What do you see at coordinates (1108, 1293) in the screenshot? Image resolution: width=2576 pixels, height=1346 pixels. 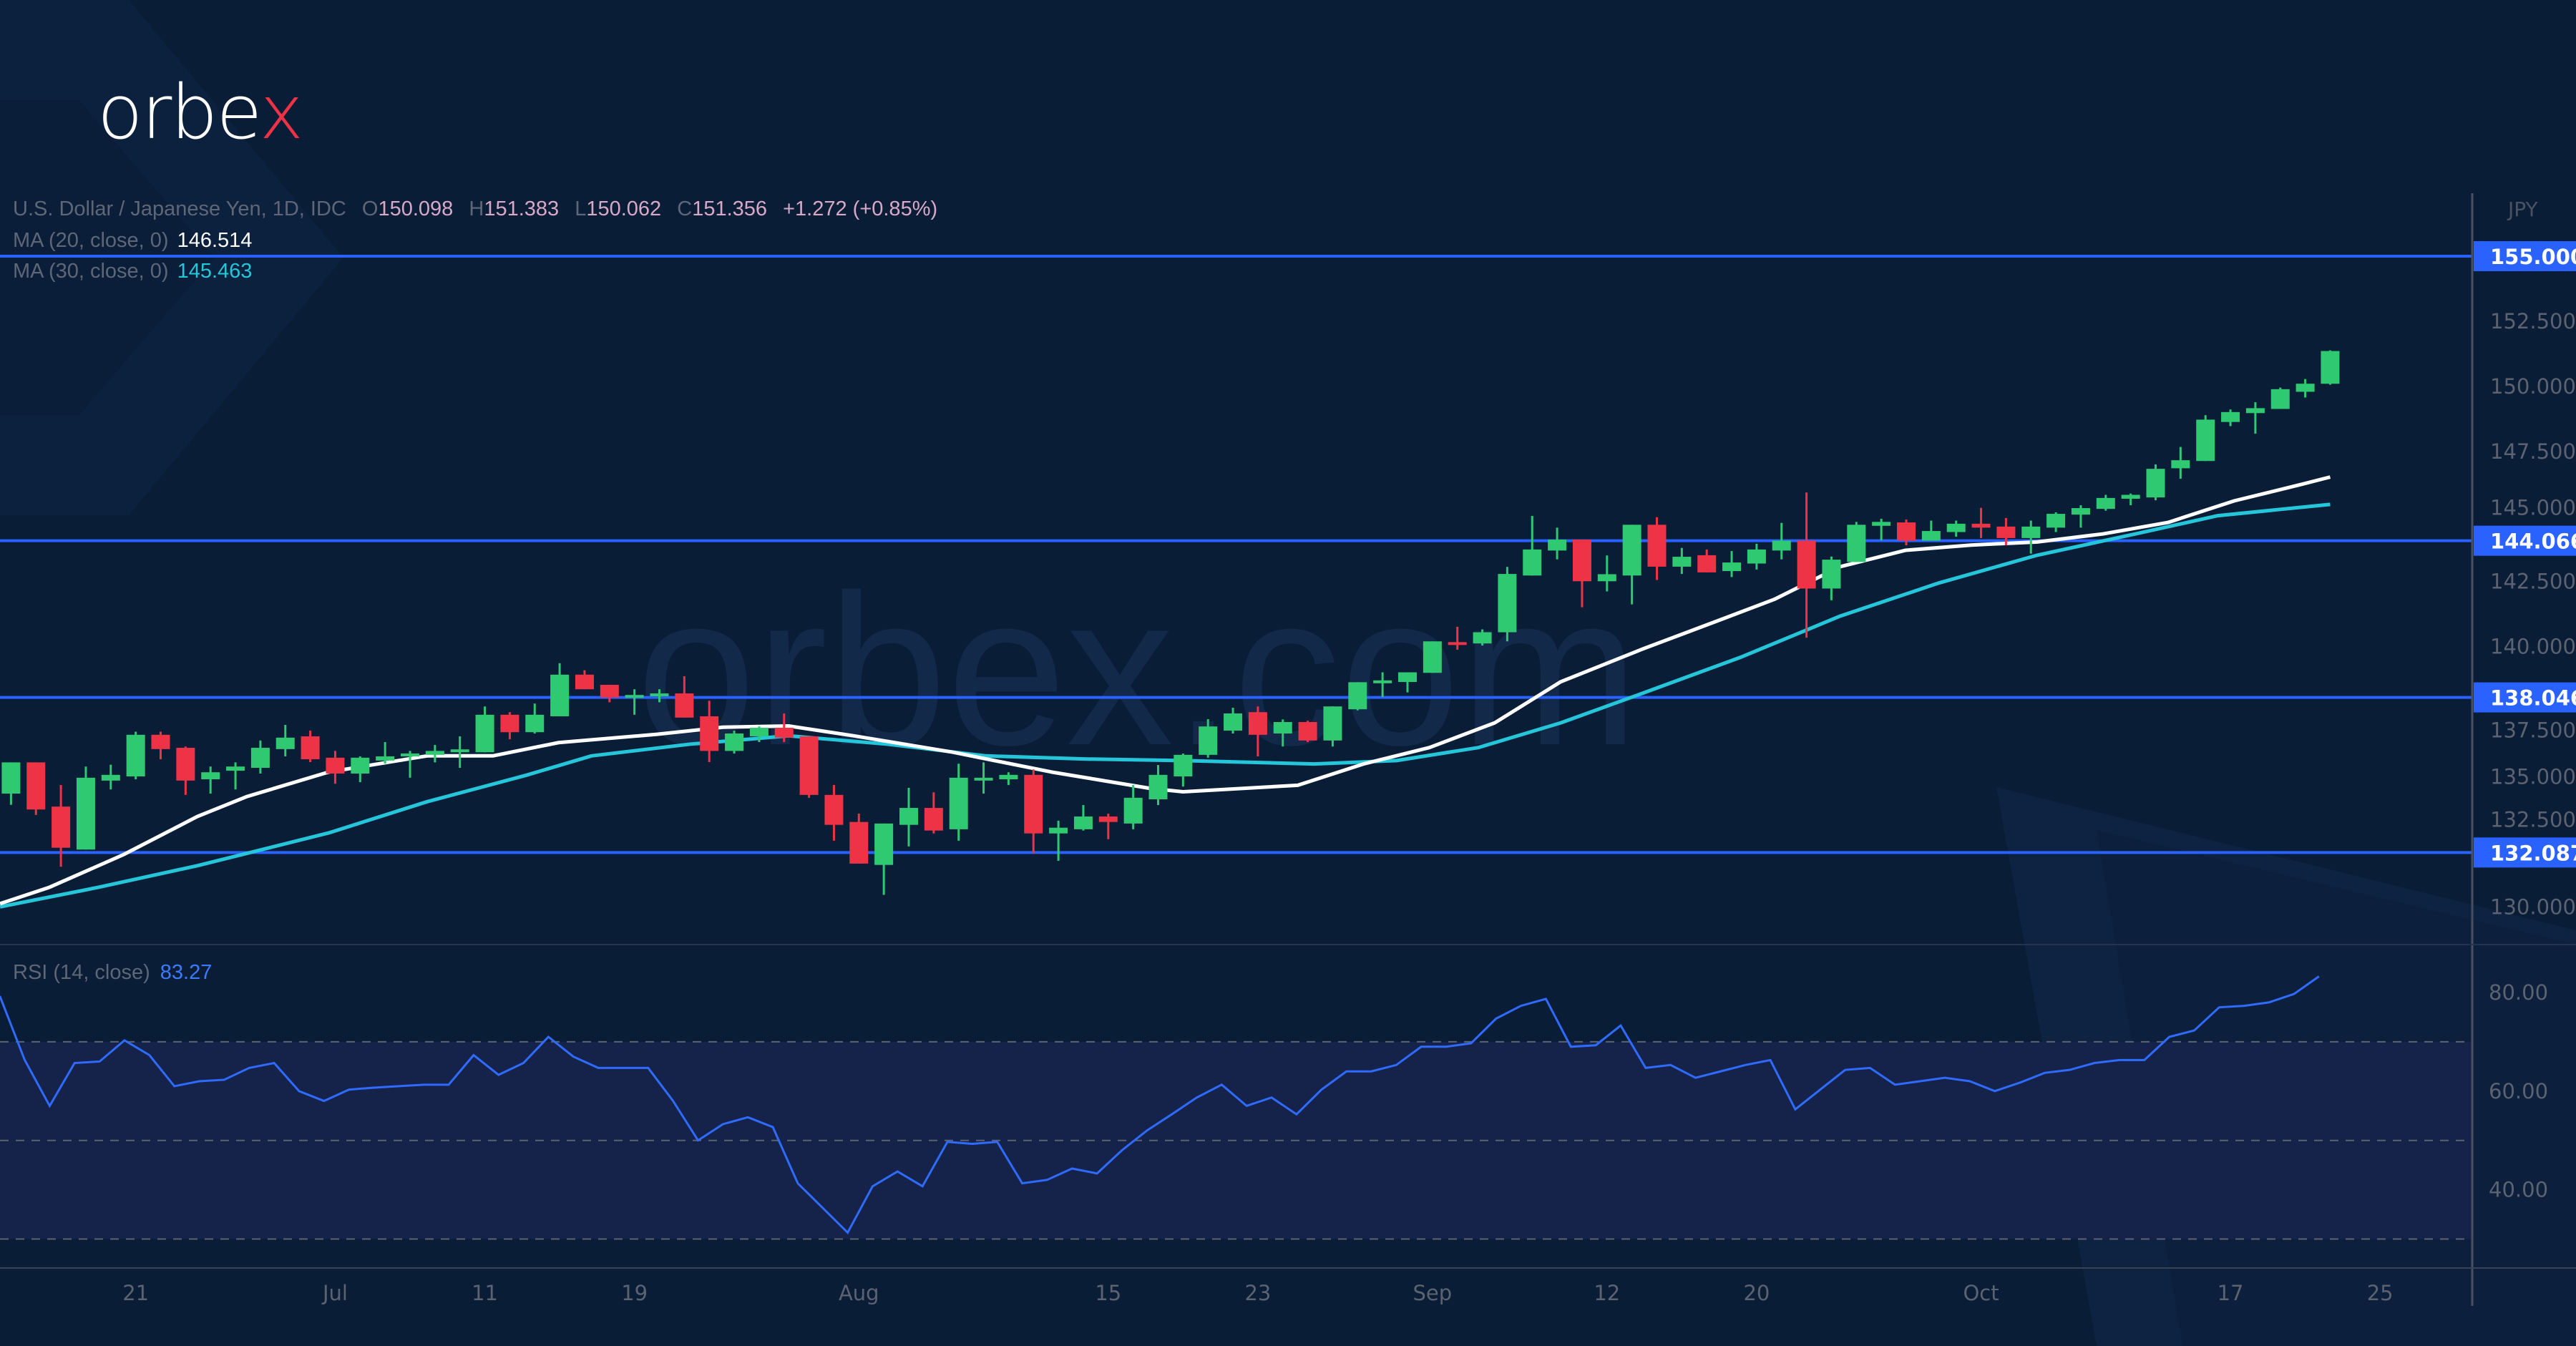 I see `time-tick-label: 15` at bounding box center [1108, 1293].